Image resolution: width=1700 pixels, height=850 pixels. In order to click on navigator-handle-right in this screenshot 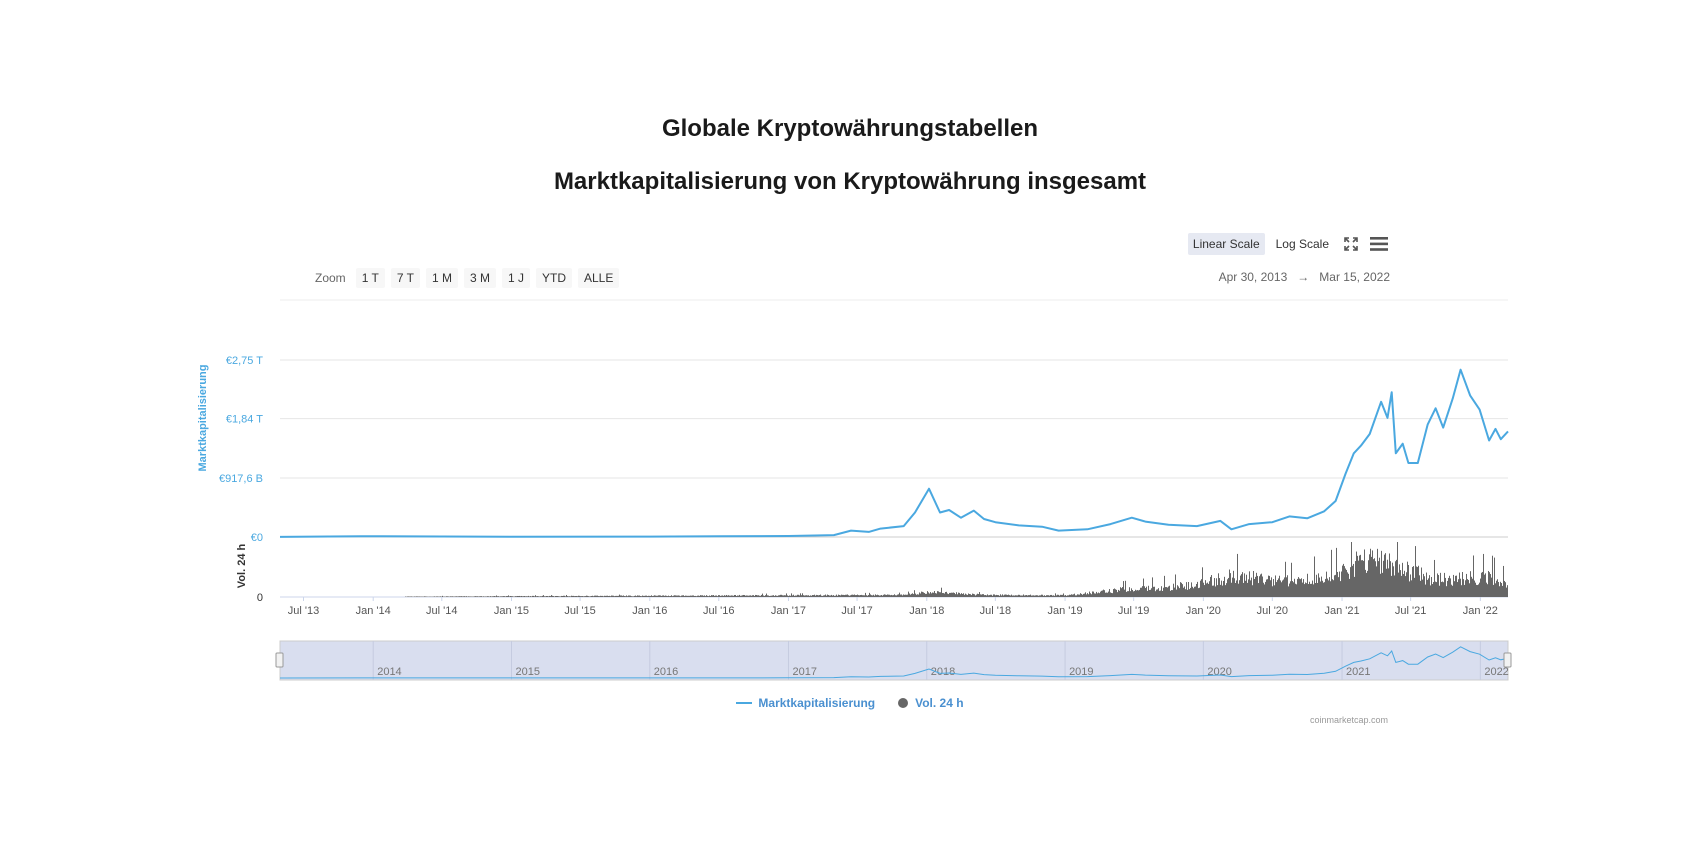, I will do `click(1507, 660)`.